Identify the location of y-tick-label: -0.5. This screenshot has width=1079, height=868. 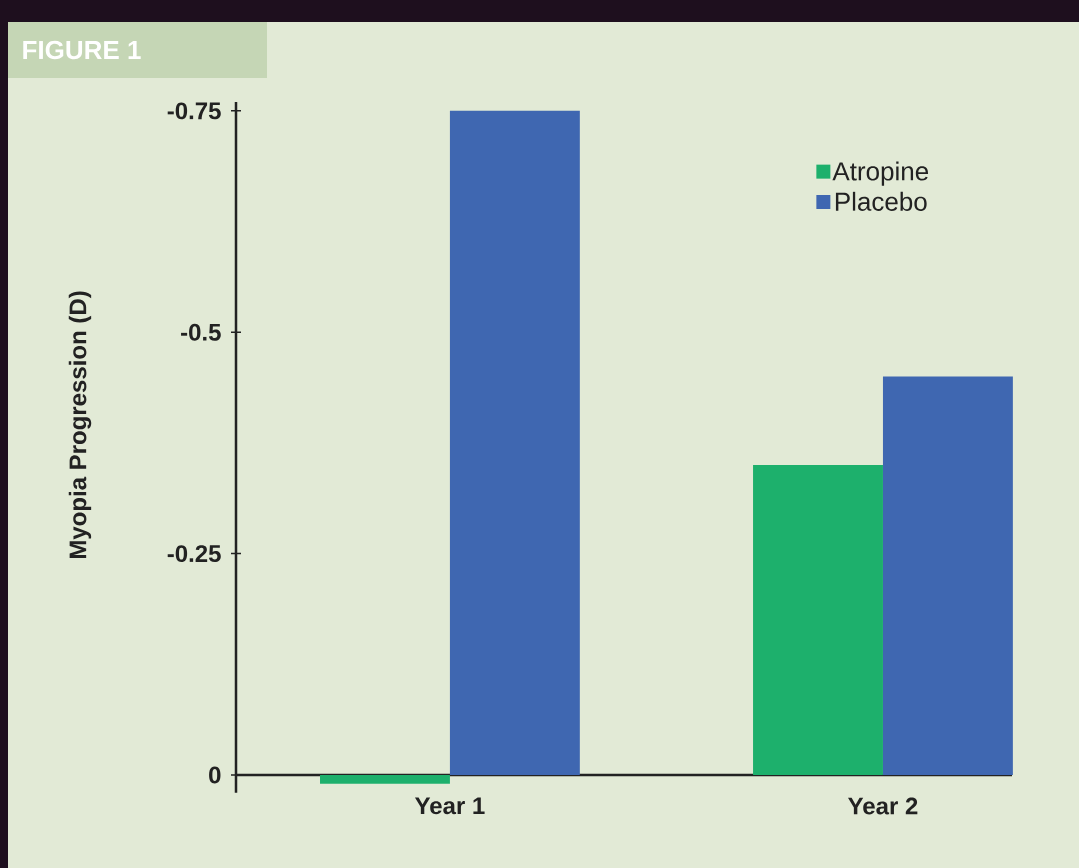
(201, 332).